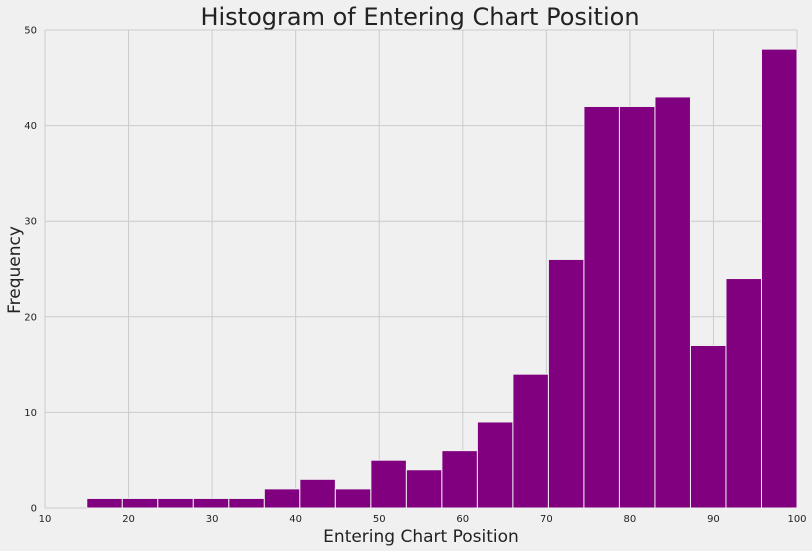 The image size is (812, 551). What do you see at coordinates (419, 17) in the screenshot?
I see `chart-title: Histogram of Entering Chart Position` at bounding box center [419, 17].